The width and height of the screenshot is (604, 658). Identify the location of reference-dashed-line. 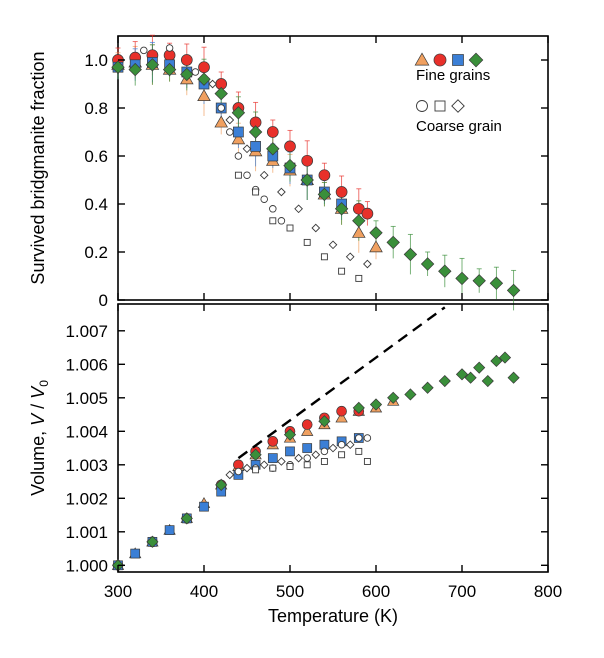
(341, 383).